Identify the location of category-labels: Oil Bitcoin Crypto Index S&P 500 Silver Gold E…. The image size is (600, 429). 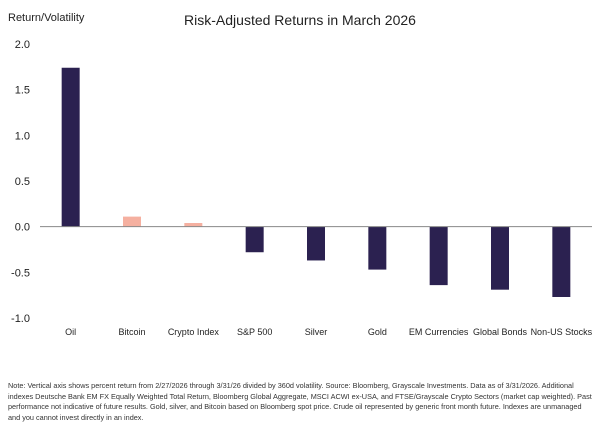
(328, 332).